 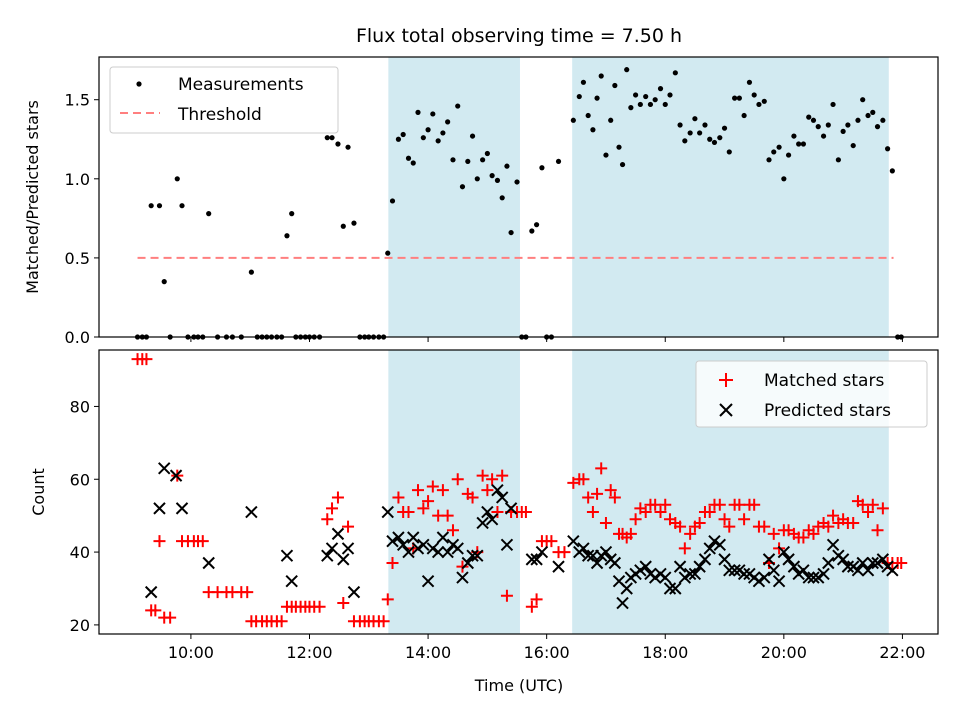 What do you see at coordinates (219, 115) in the screenshot?
I see `legend-label-threshold: Threshold` at bounding box center [219, 115].